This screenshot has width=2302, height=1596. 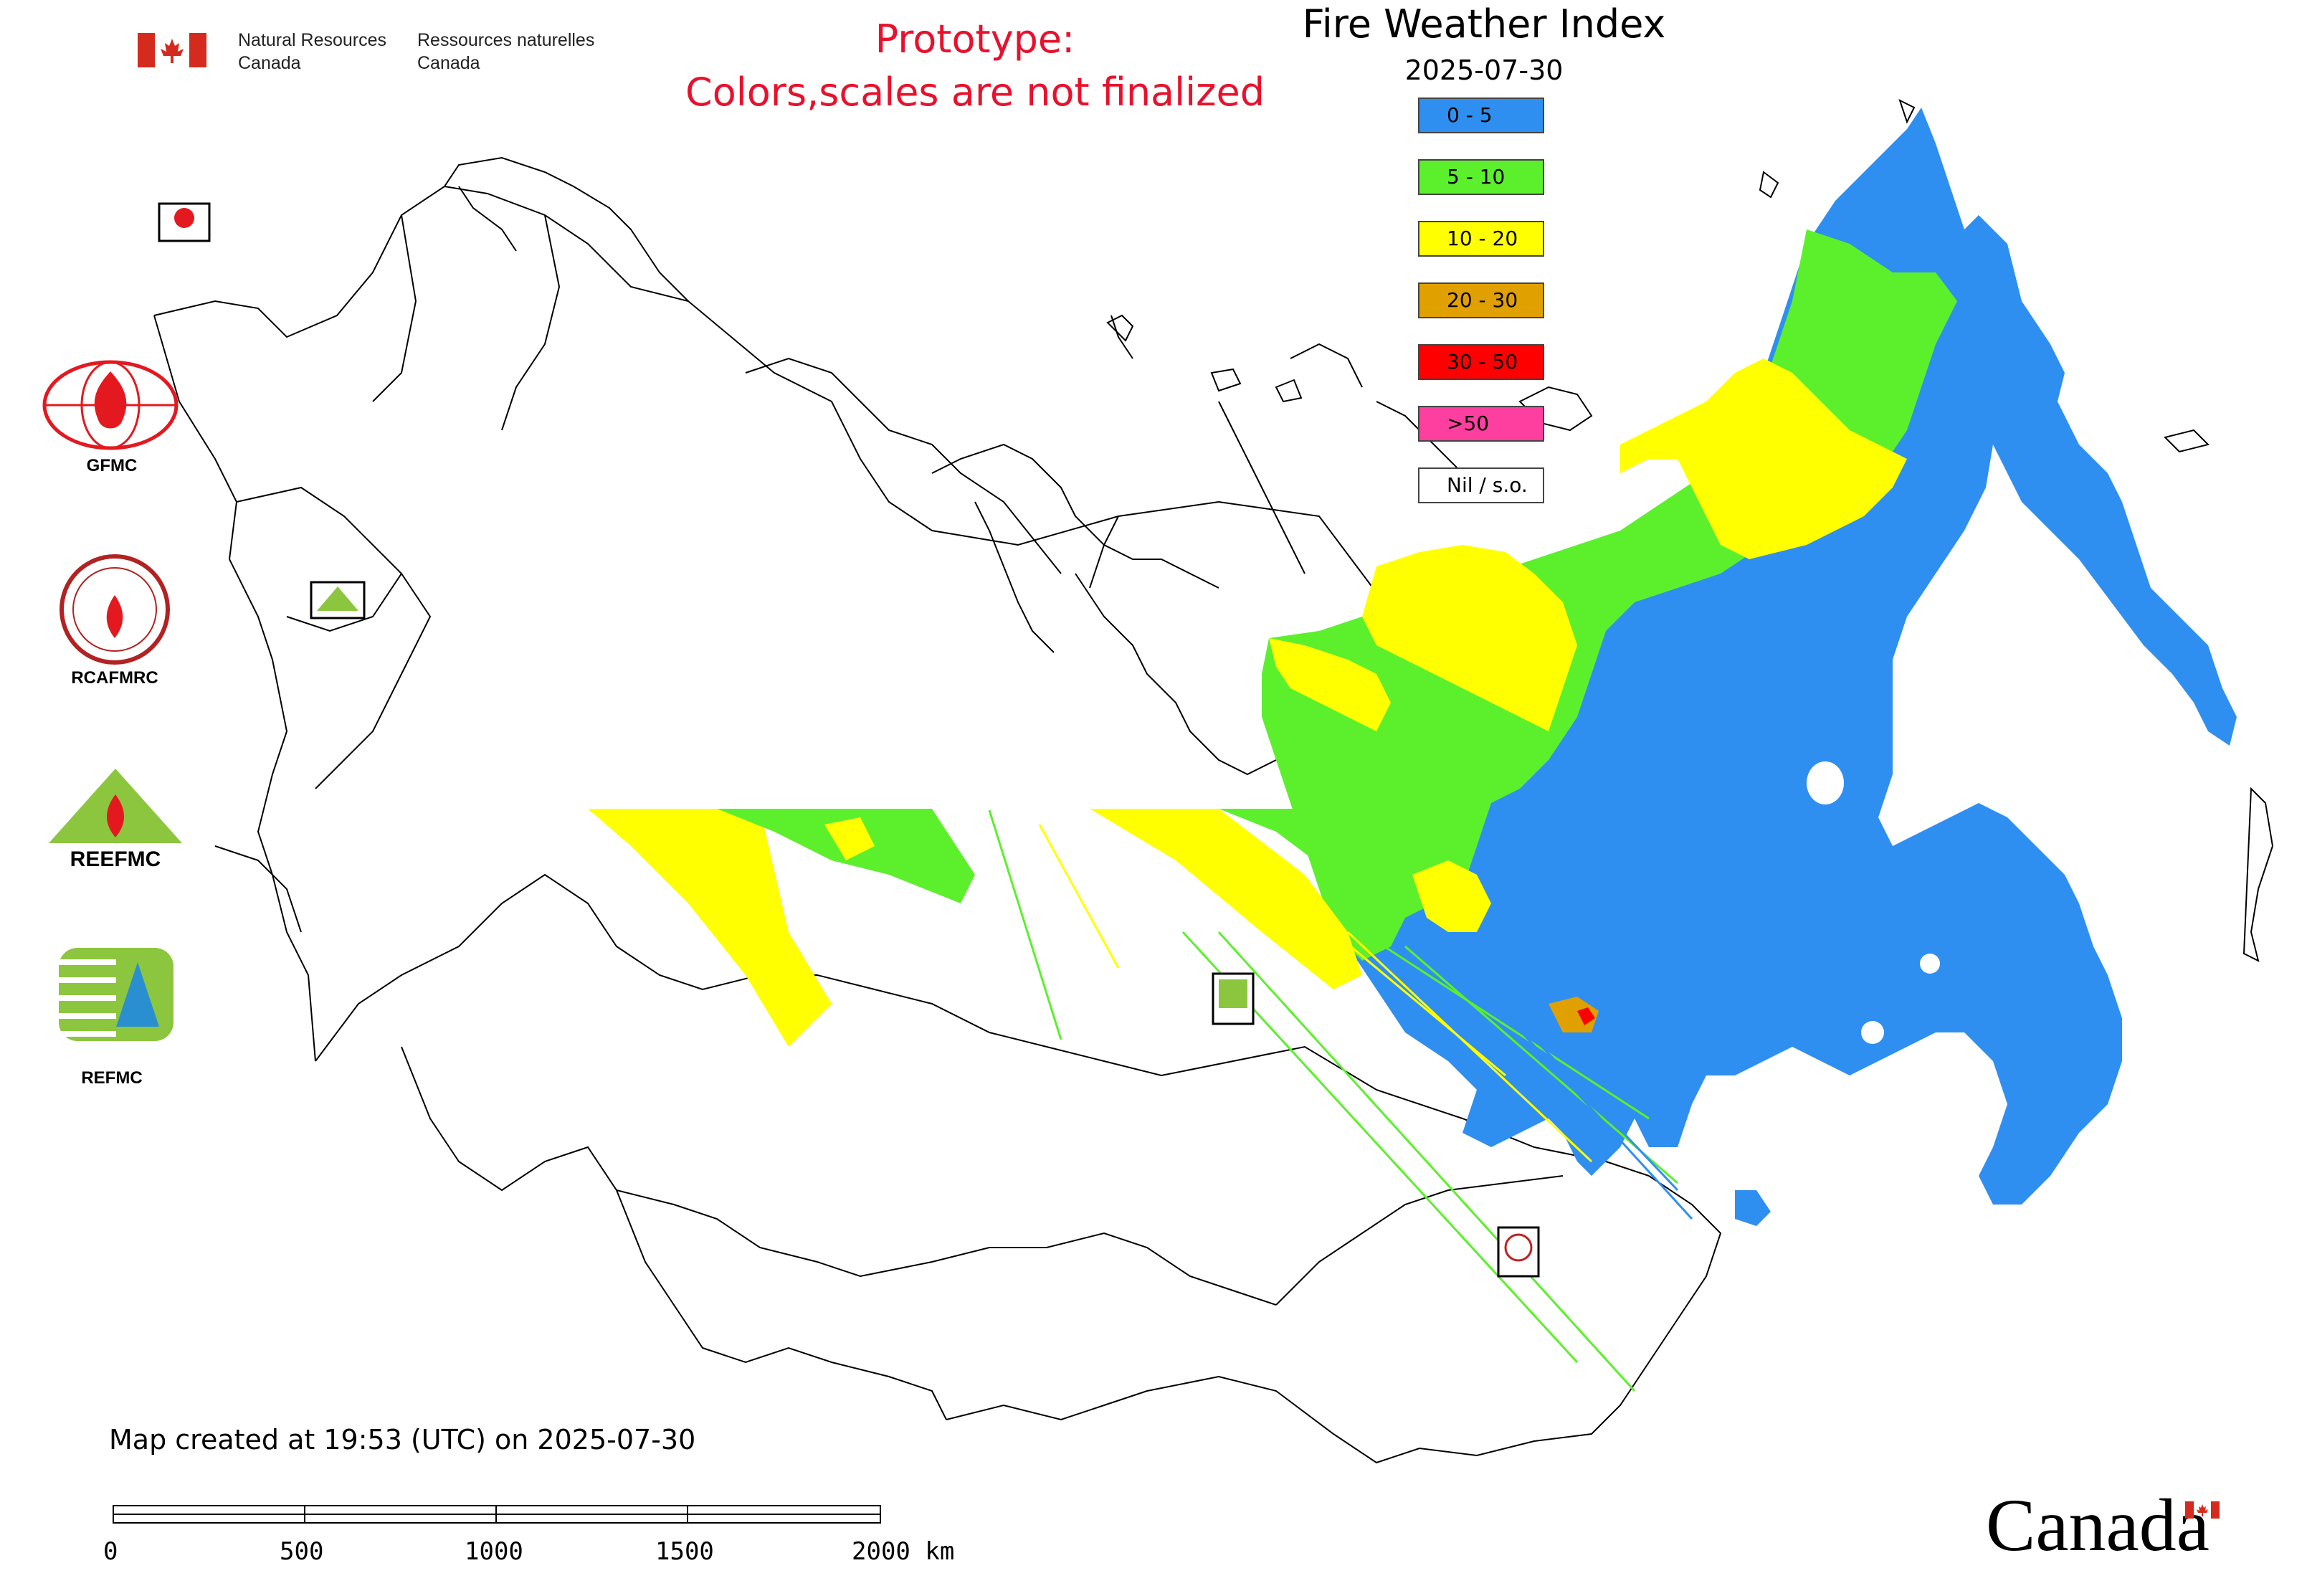 I want to click on legend-item-30-50: 30 - 50, so click(x=1481, y=362).